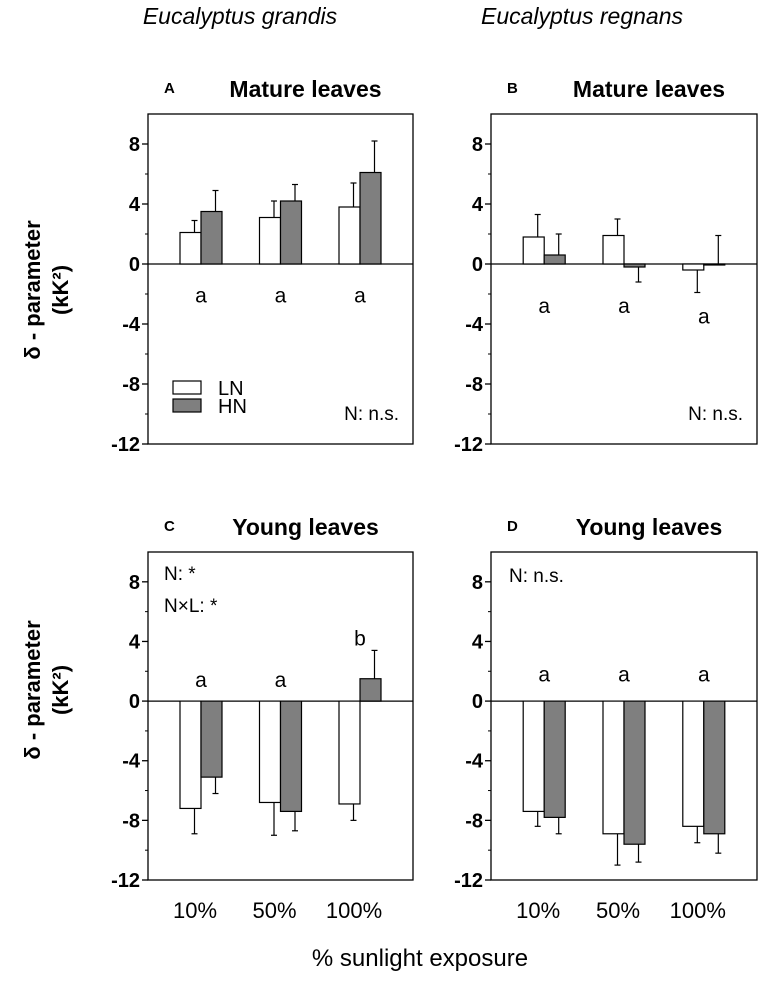 This screenshot has width=765, height=982. Describe the element at coordinates (512, 88) in the screenshot. I see `panel-letter: B` at that location.